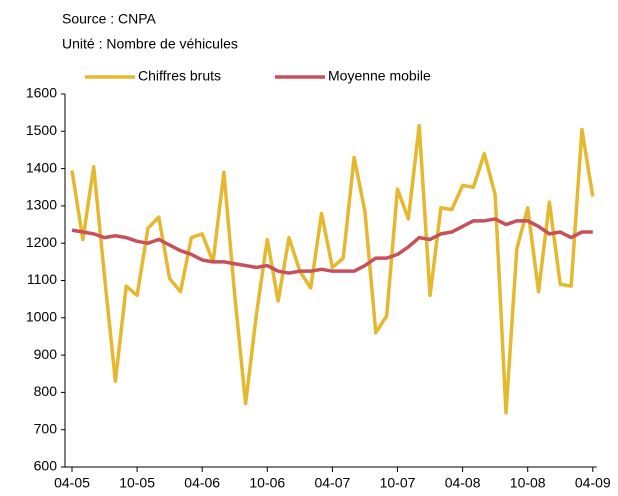 The image size is (618, 496). What do you see at coordinates (267, 483) in the screenshot?
I see `x-tick-label: 10-06` at bounding box center [267, 483].